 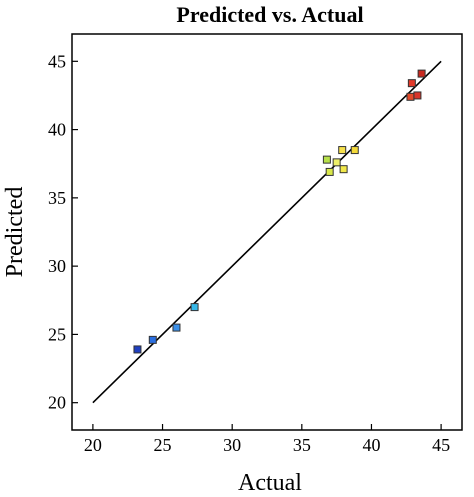 I want to click on y-tick-label: 35, so click(x=57, y=198).